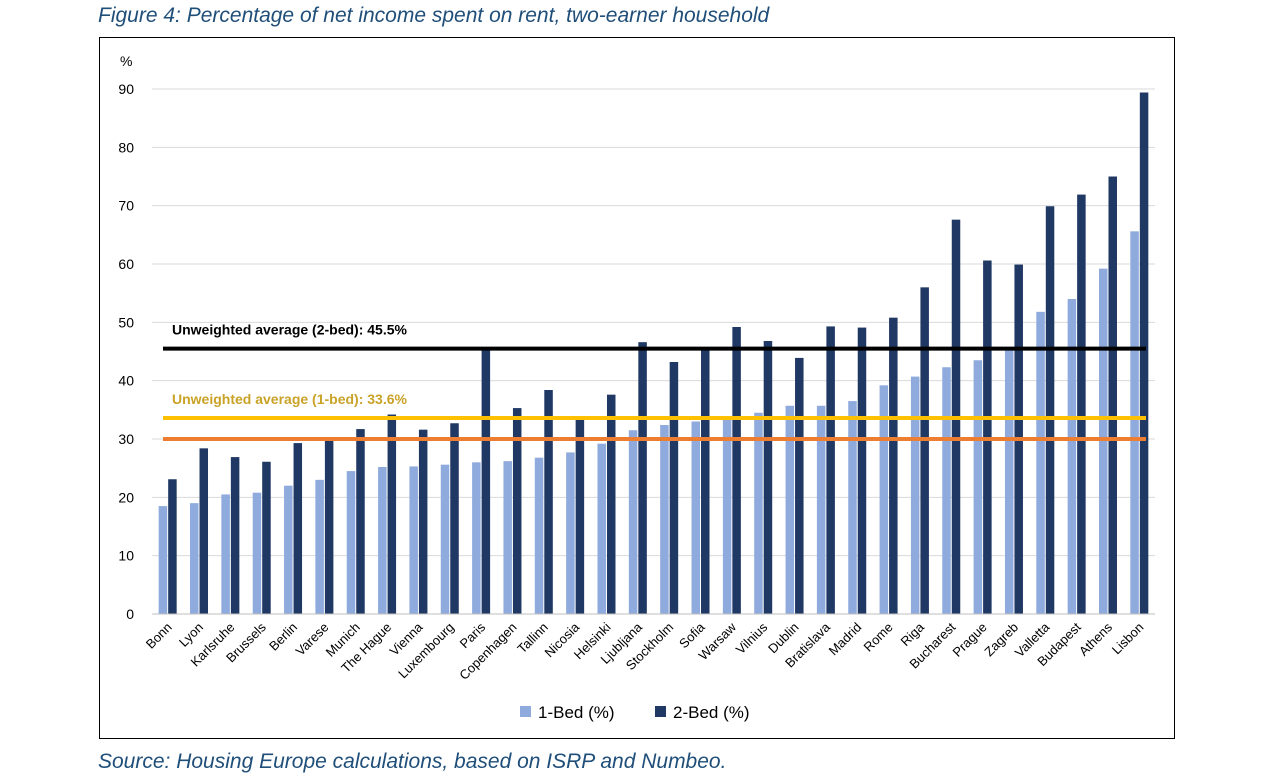 This screenshot has height=784, width=1269. I want to click on bar-2bed-nicosia, so click(580, 516).